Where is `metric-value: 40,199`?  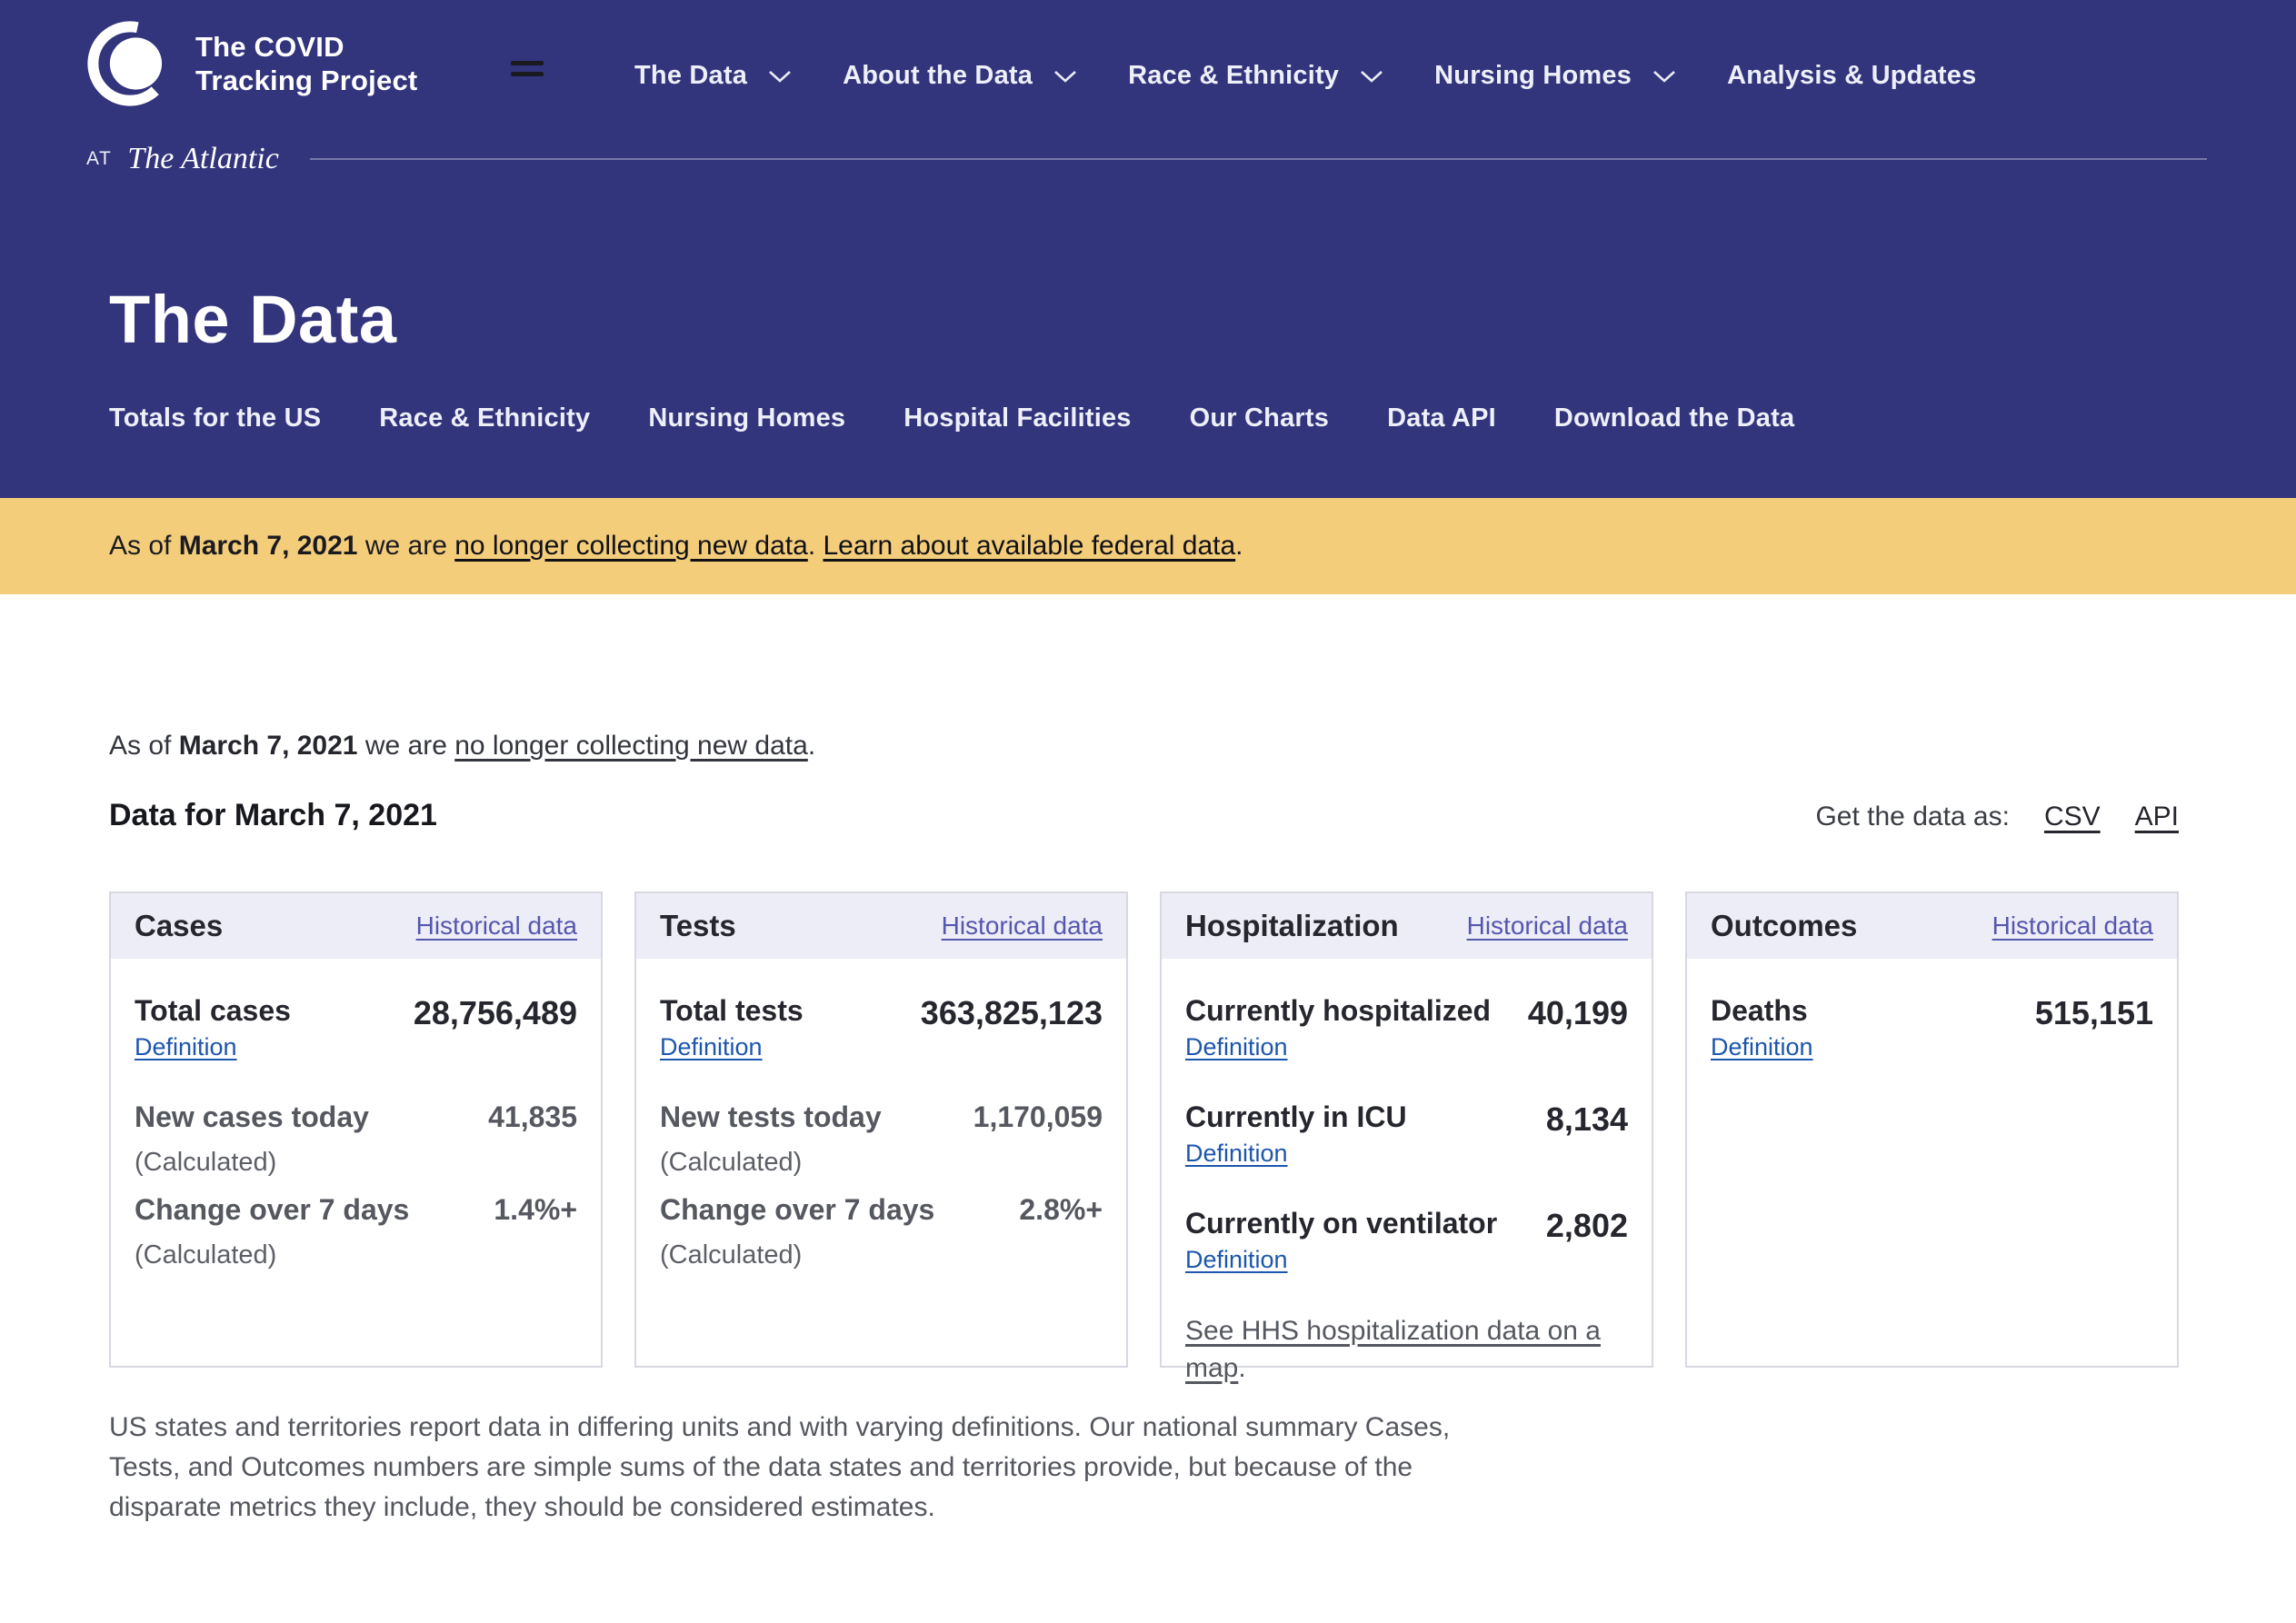 metric-value: 40,199 is located at coordinates (1577, 1012).